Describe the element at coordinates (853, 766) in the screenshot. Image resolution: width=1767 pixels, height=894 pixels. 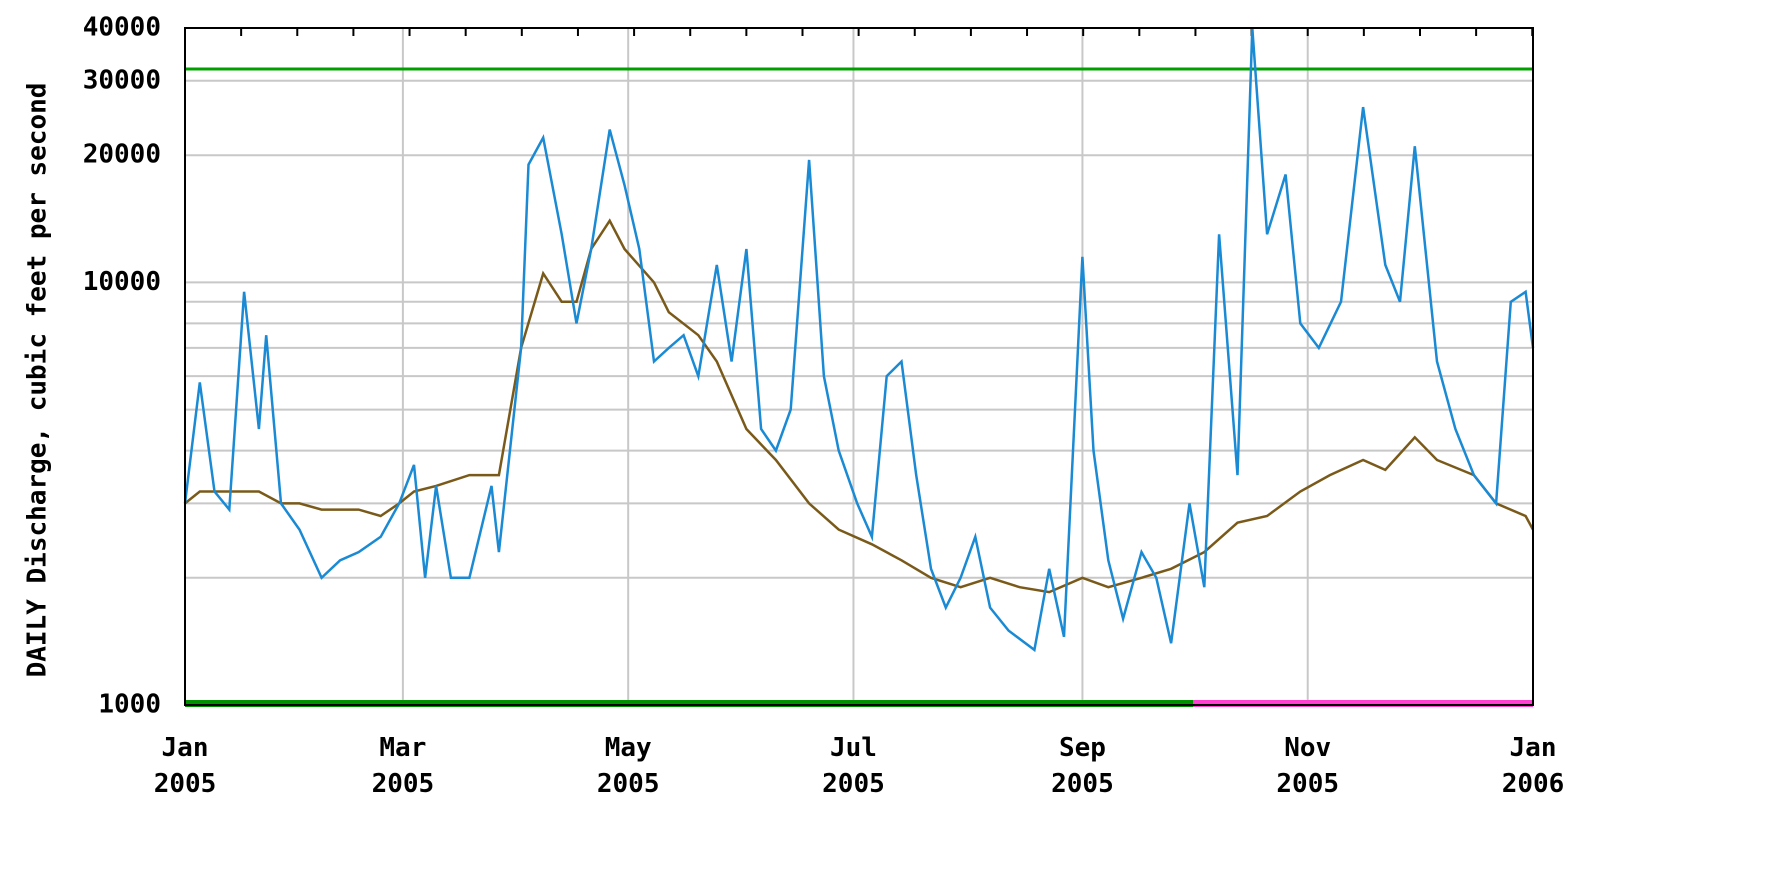
I see `x-tick-label: Jul 2005` at that location.